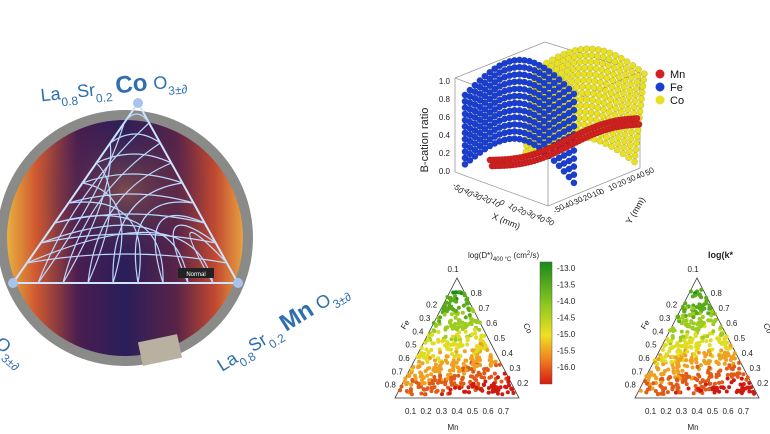  Describe the element at coordinates (765, 329) in the screenshot. I see `right-axis-label: Co` at that location.